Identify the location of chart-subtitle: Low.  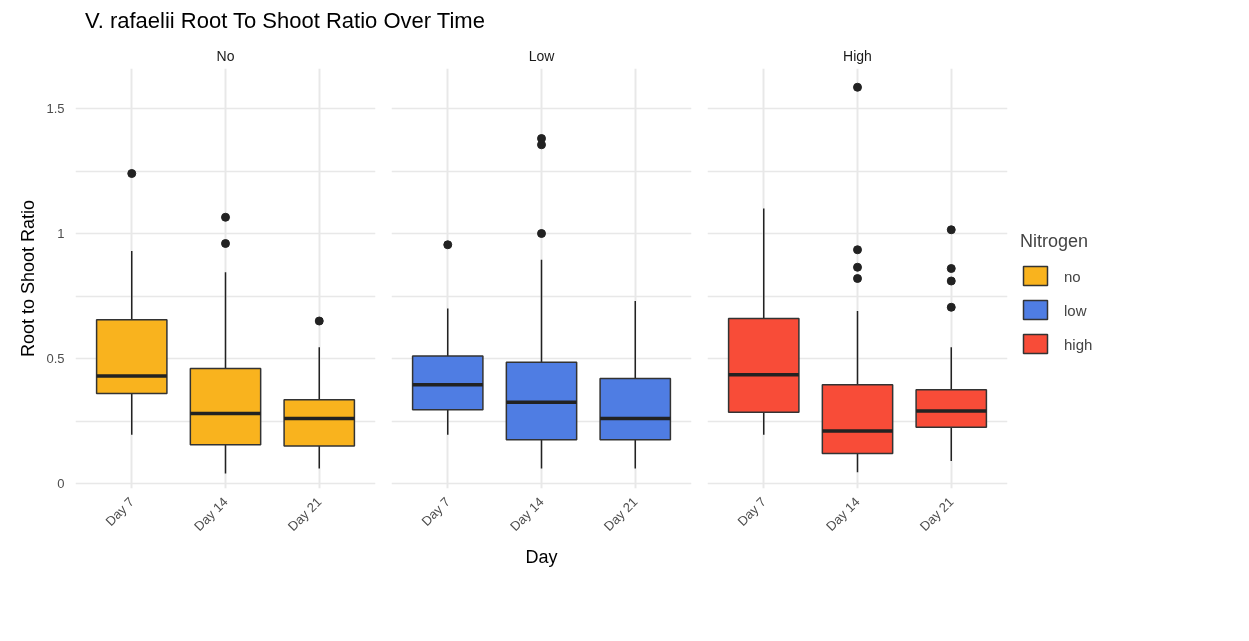
(542, 55).